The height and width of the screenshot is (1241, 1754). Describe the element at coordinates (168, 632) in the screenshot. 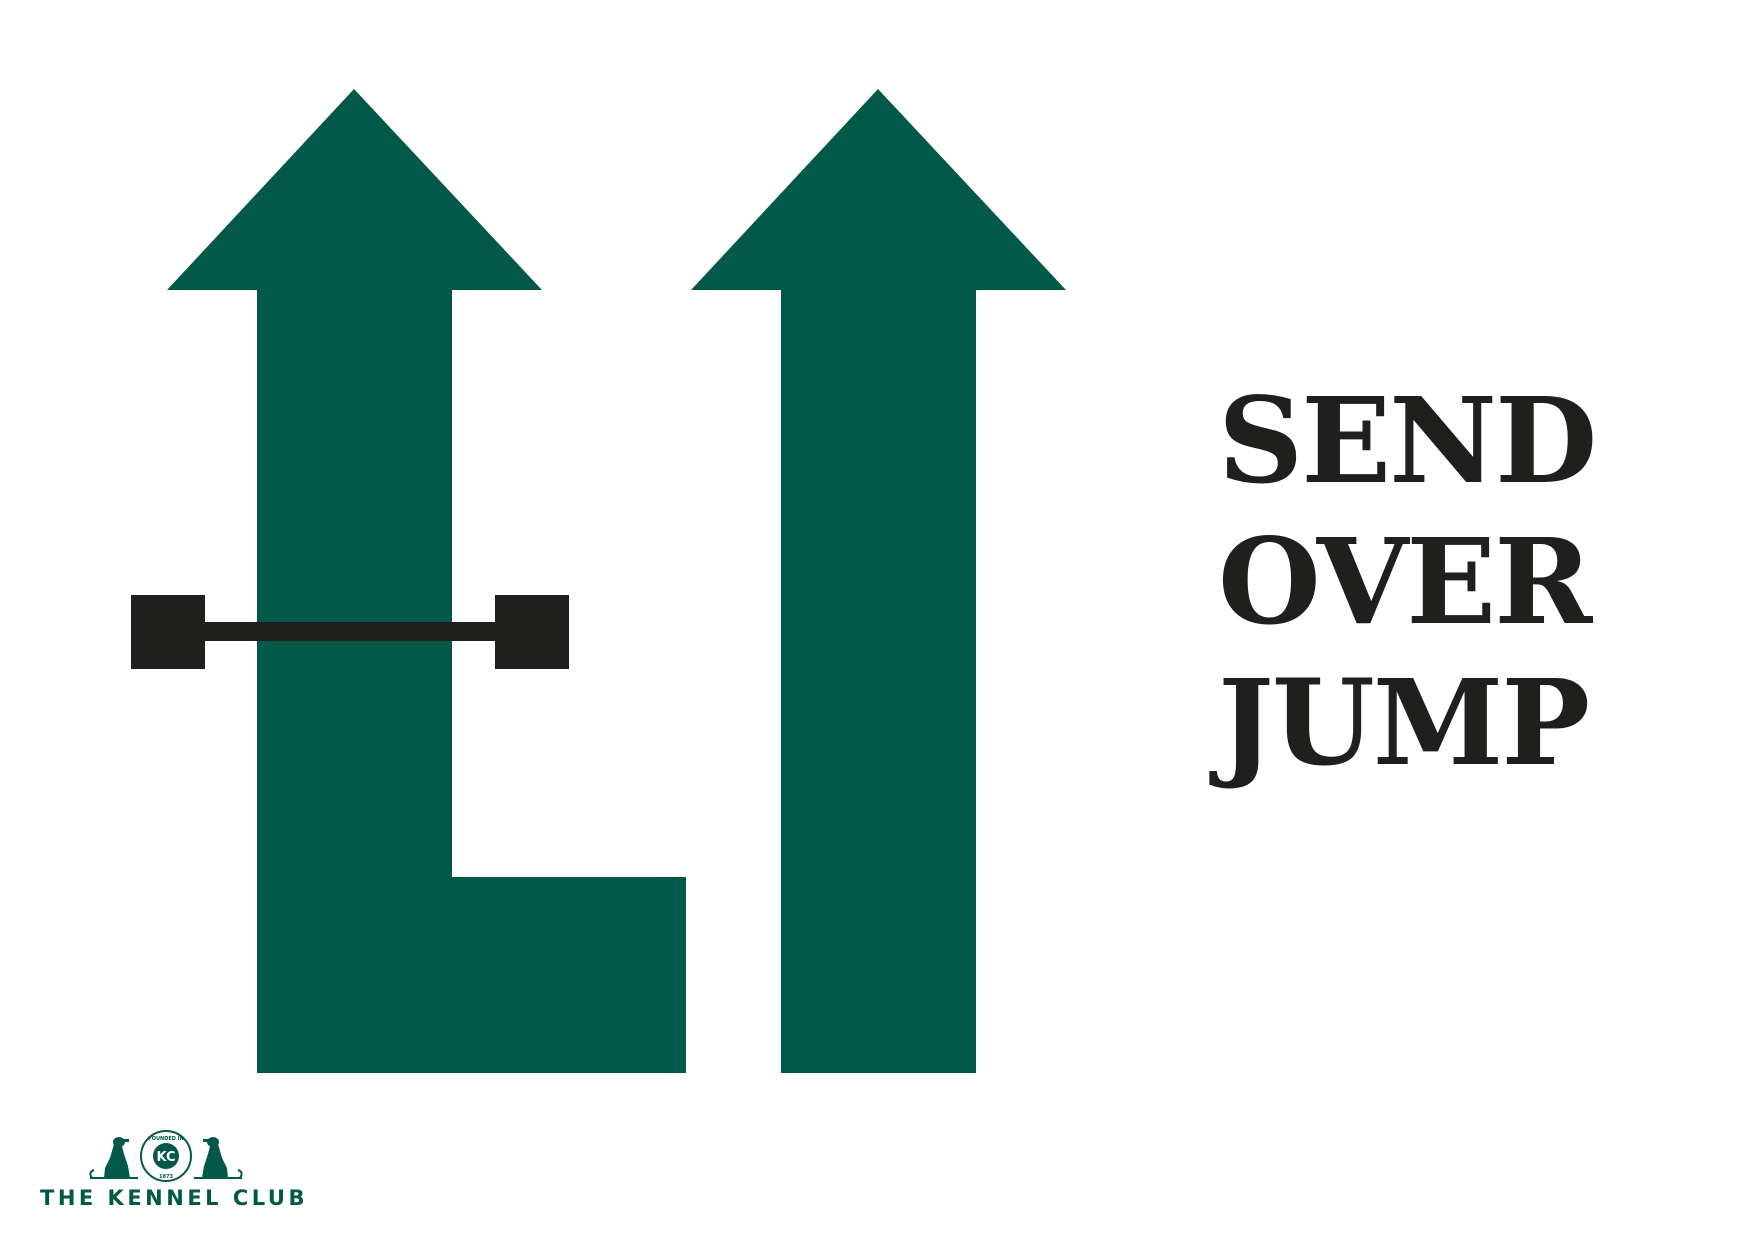

I see `jump-left-wing` at that location.